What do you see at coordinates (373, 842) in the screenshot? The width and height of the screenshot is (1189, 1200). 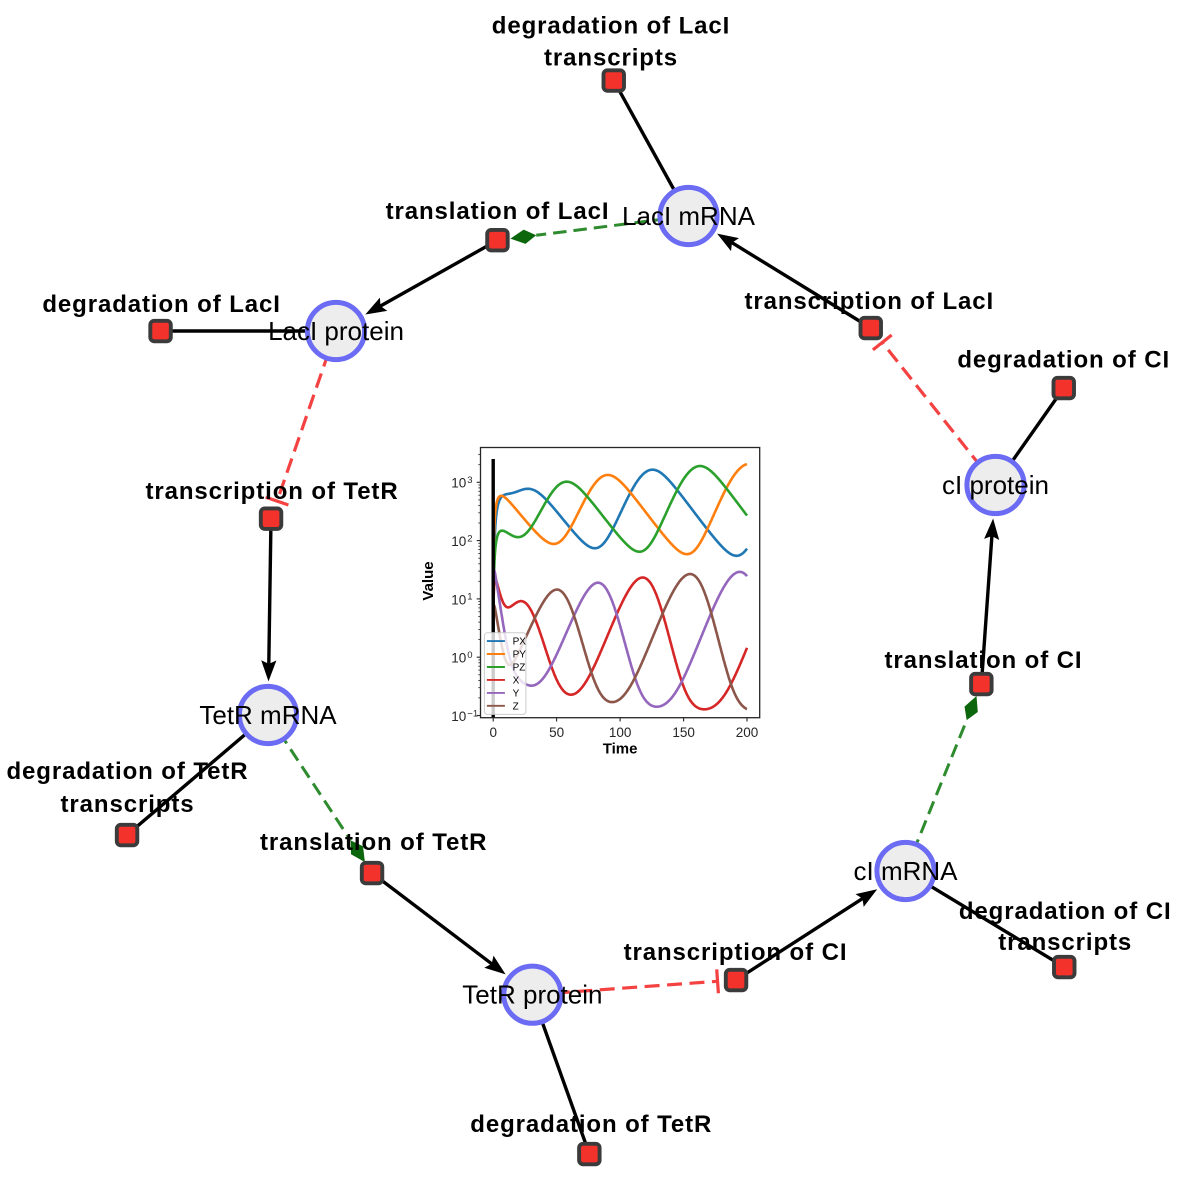 I see `svg-text: translation of TetR` at bounding box center [373, 842].